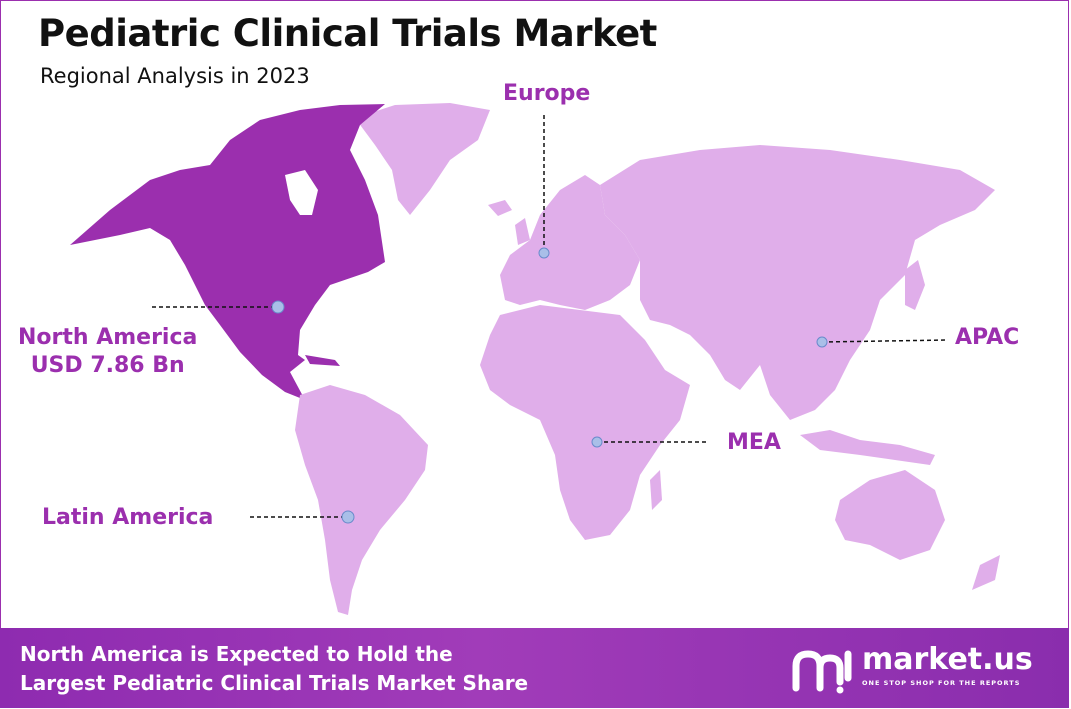 The image size is (1071, 709). I want to click on europe-label: Europe, so click(547, 93).